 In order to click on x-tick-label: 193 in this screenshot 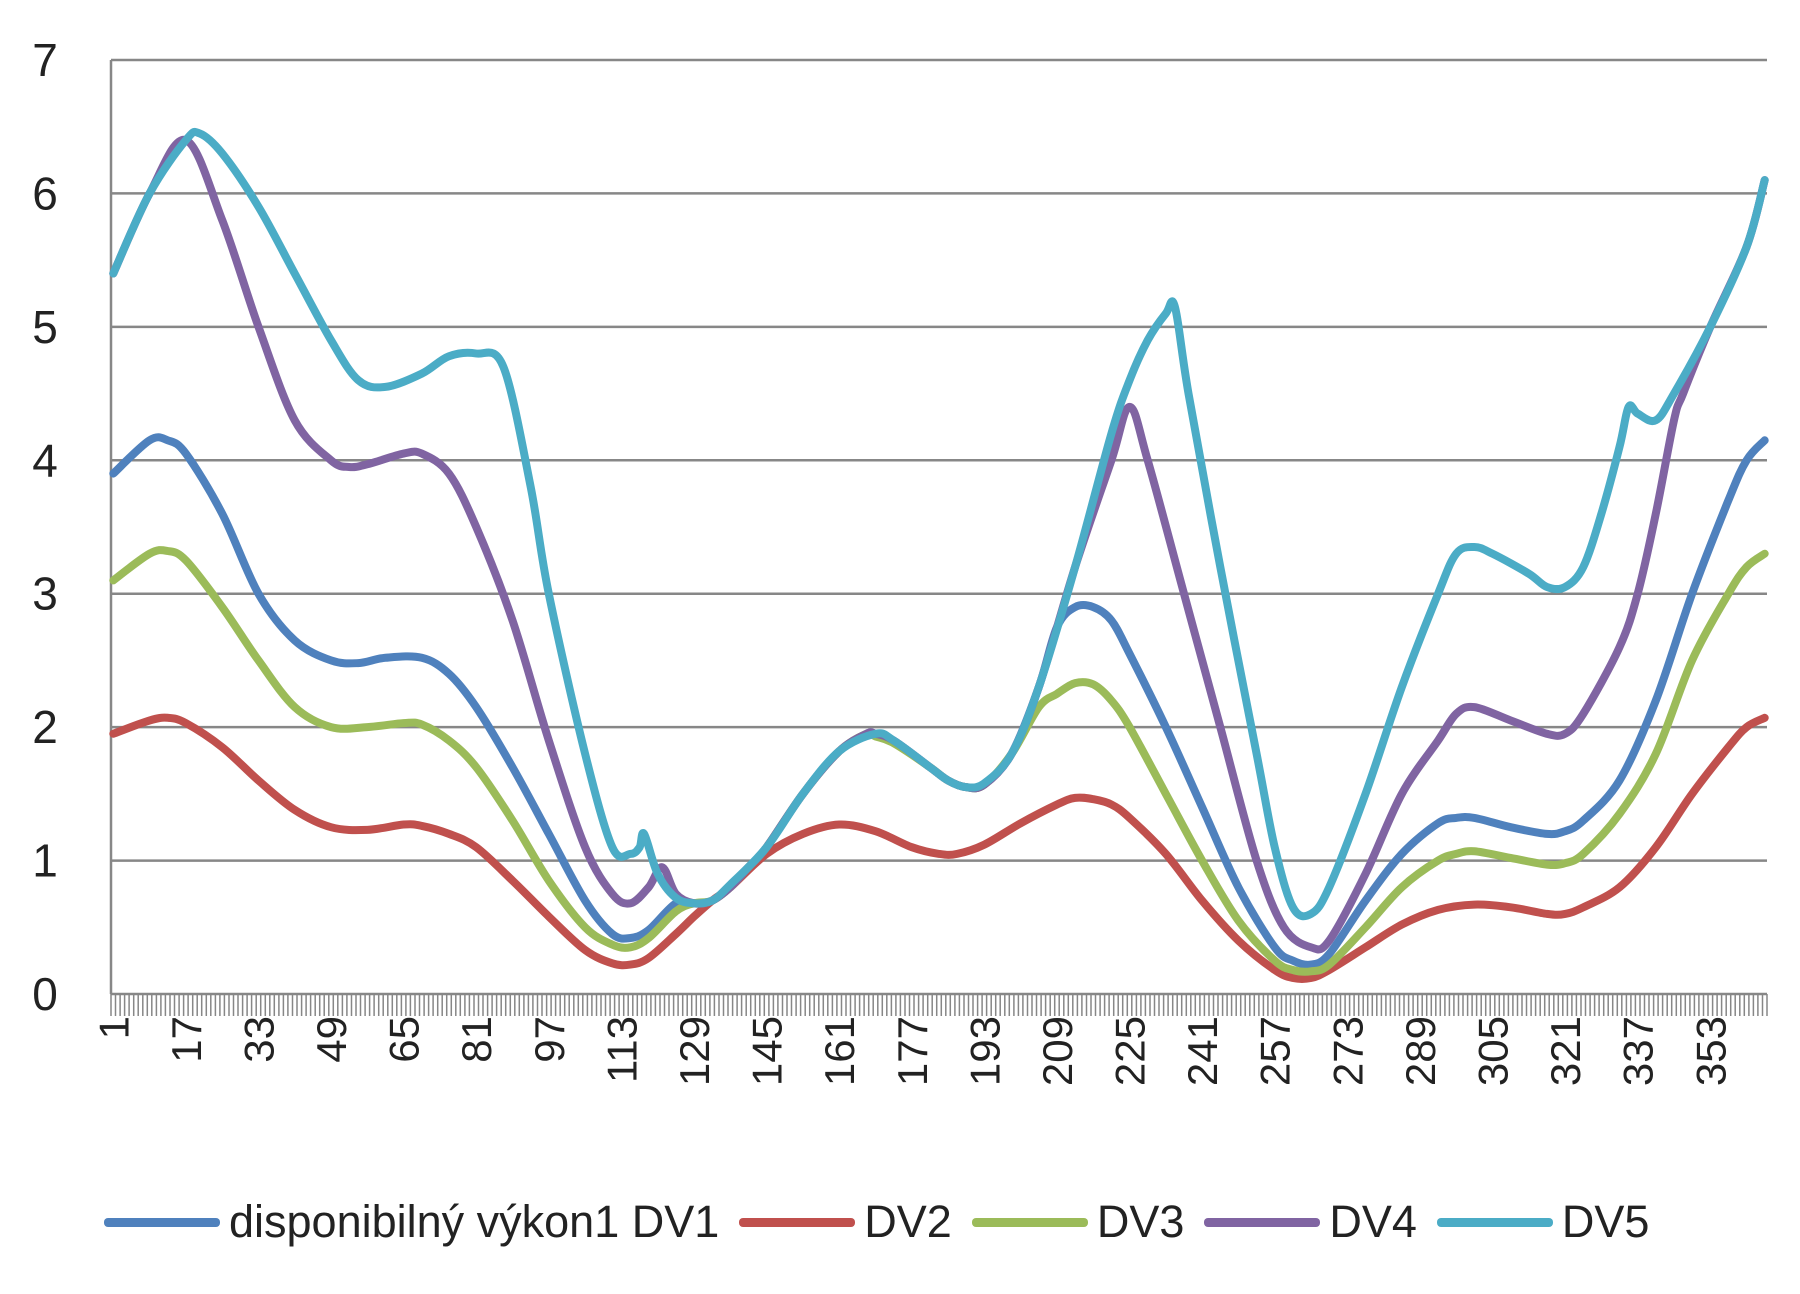, I will do `click(984, 1051)`.